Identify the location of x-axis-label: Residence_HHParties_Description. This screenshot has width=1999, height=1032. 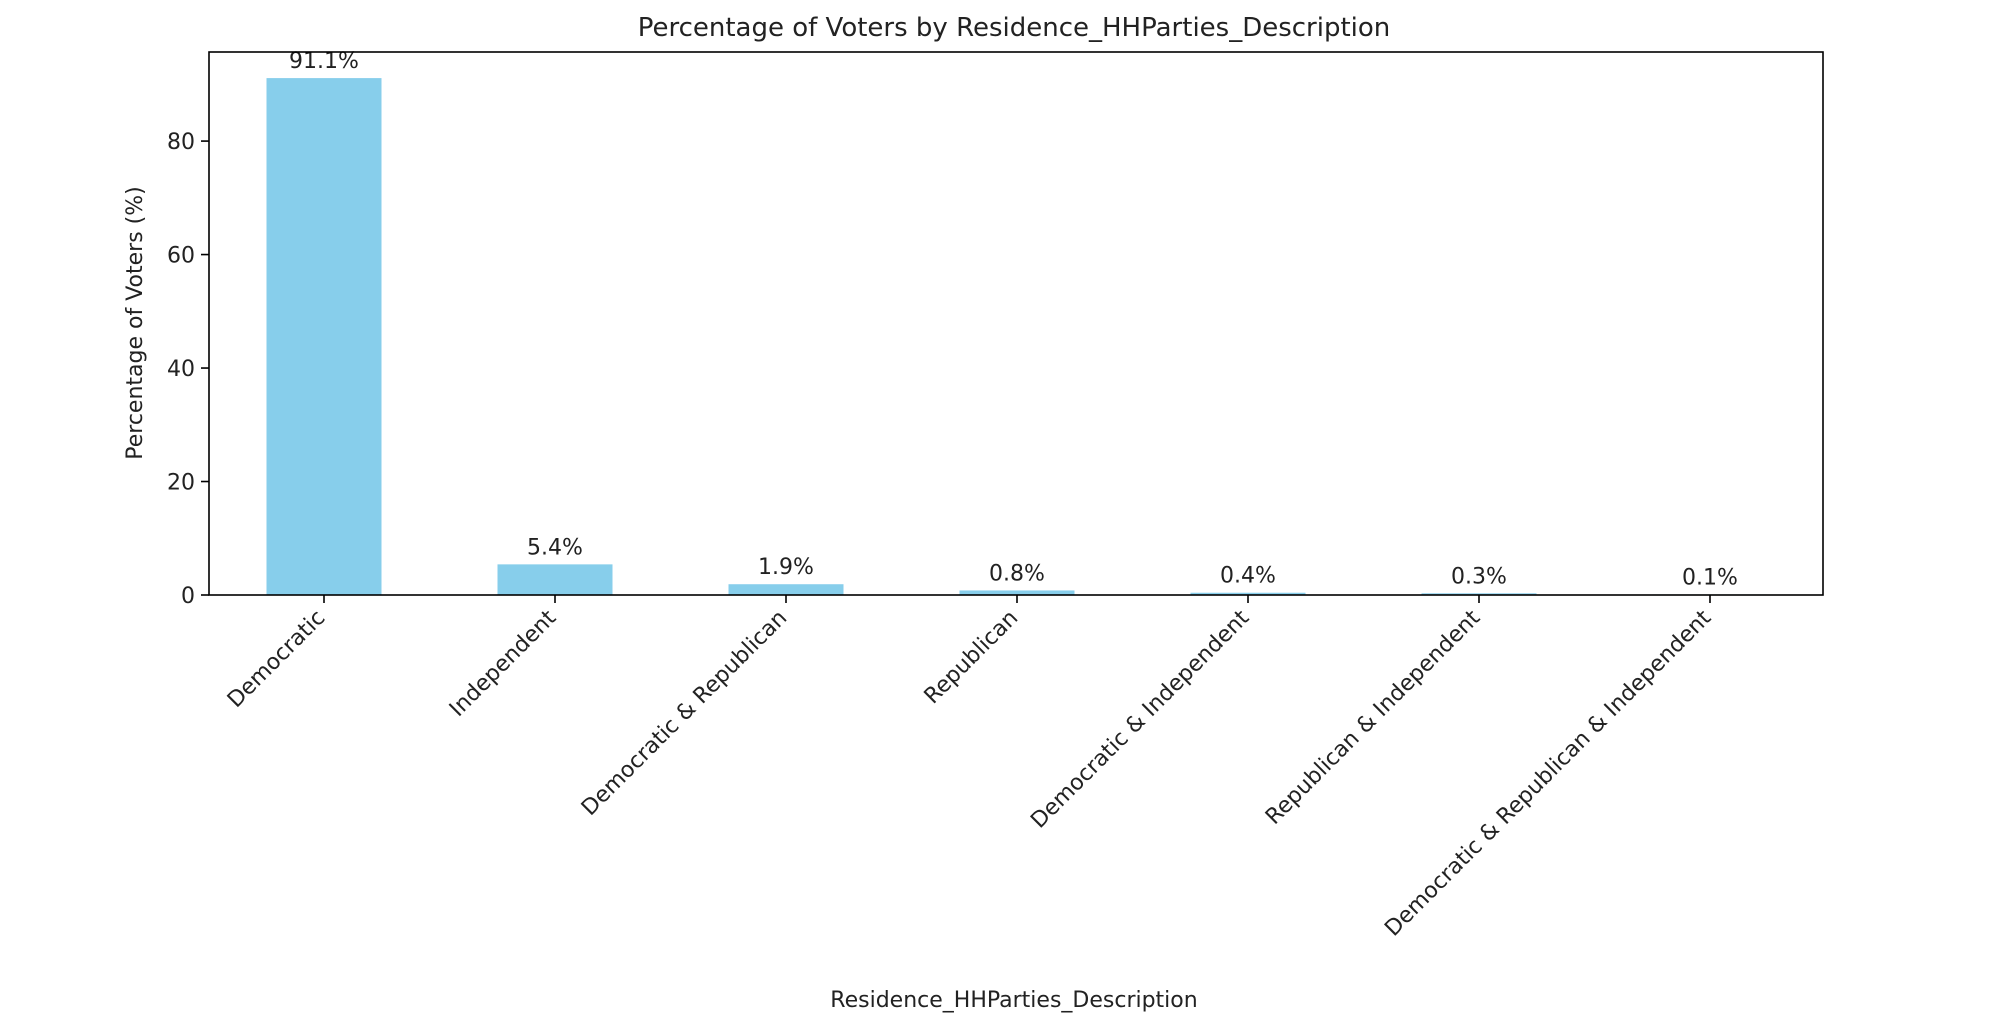
(1013, 1000).